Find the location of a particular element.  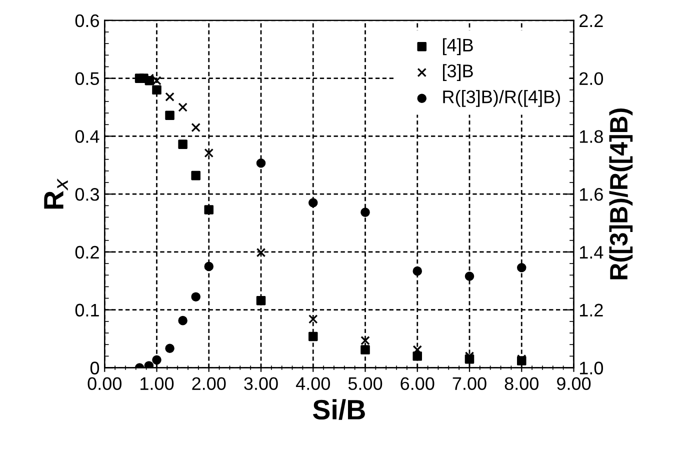

x-tick-label: 6.00 is located at coordinates (417, 383).